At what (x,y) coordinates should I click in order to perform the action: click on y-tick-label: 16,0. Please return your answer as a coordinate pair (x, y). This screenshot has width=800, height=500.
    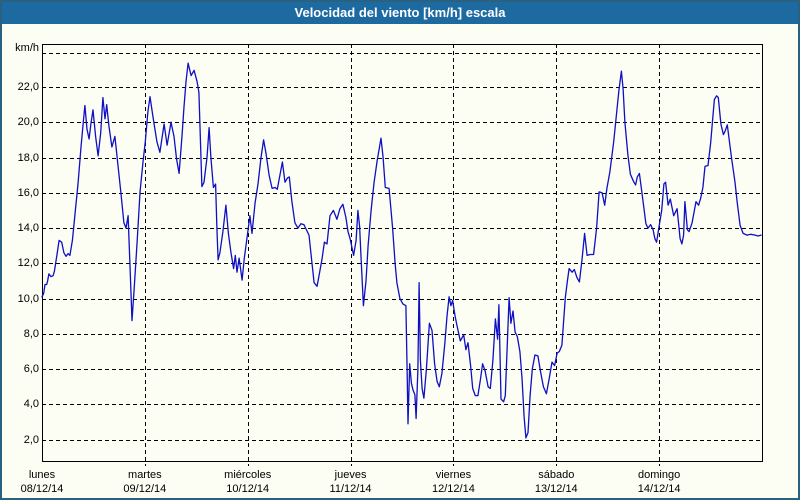
    Looking at the image, I should click on (28, 192).